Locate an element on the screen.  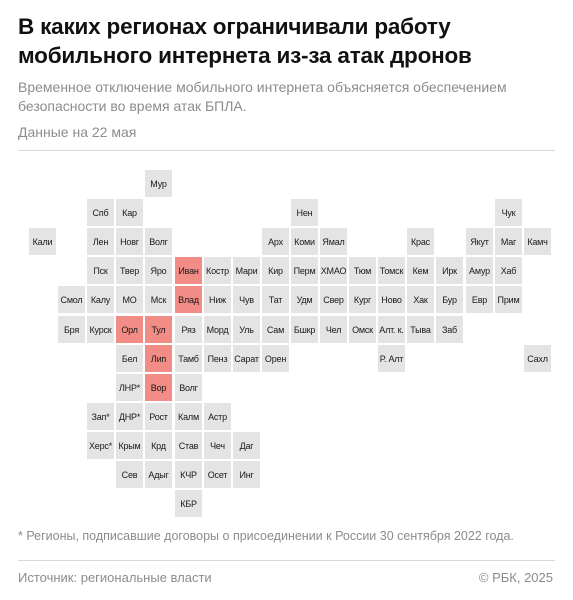
region-tile: Крас is located at coordinates (420, 241).